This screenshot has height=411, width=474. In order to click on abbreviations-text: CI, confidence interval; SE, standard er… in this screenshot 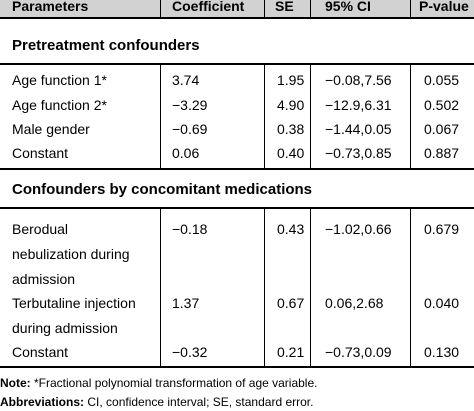, I will do `click(199, 402)`.